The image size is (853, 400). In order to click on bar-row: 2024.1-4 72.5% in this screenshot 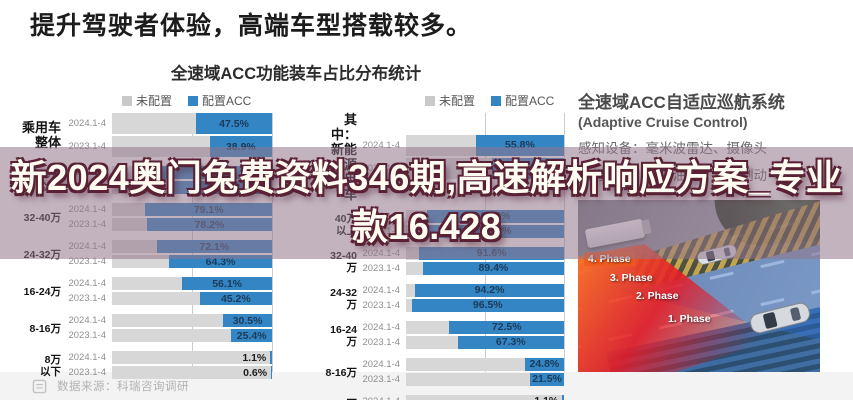, I will do `click(463, 327)`.